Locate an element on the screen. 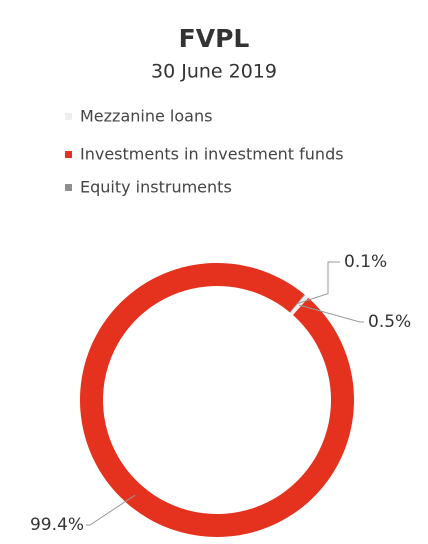  legend-label: Equity instruments is located at coordinates (156, 187).